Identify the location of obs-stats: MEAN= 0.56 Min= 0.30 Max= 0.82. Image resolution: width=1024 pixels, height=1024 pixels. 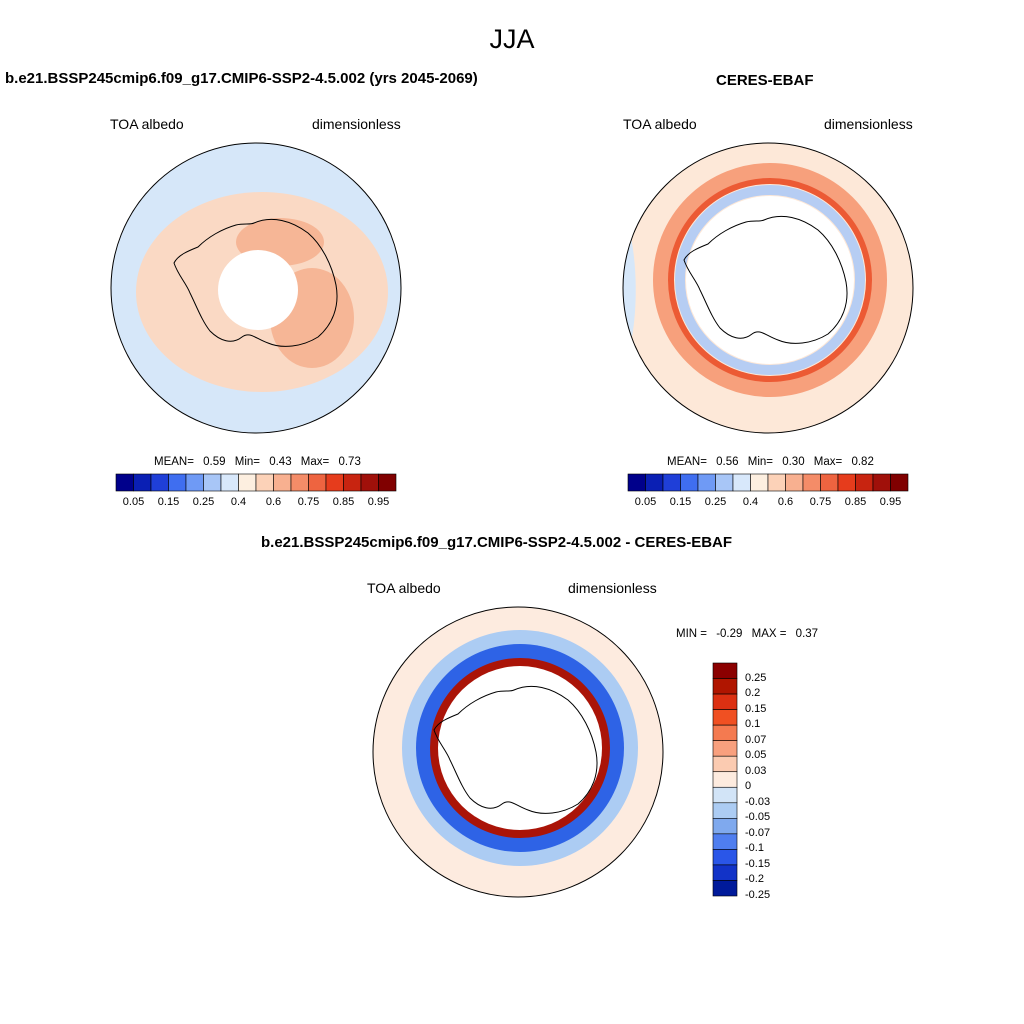
(773, 462).